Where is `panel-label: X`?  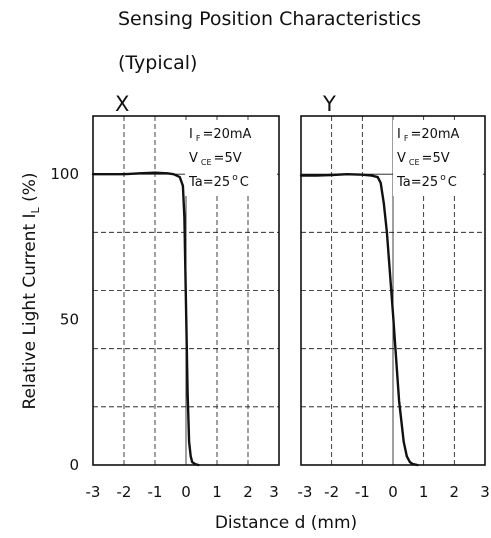 panel-label: X is located at coordinates (122, 104).